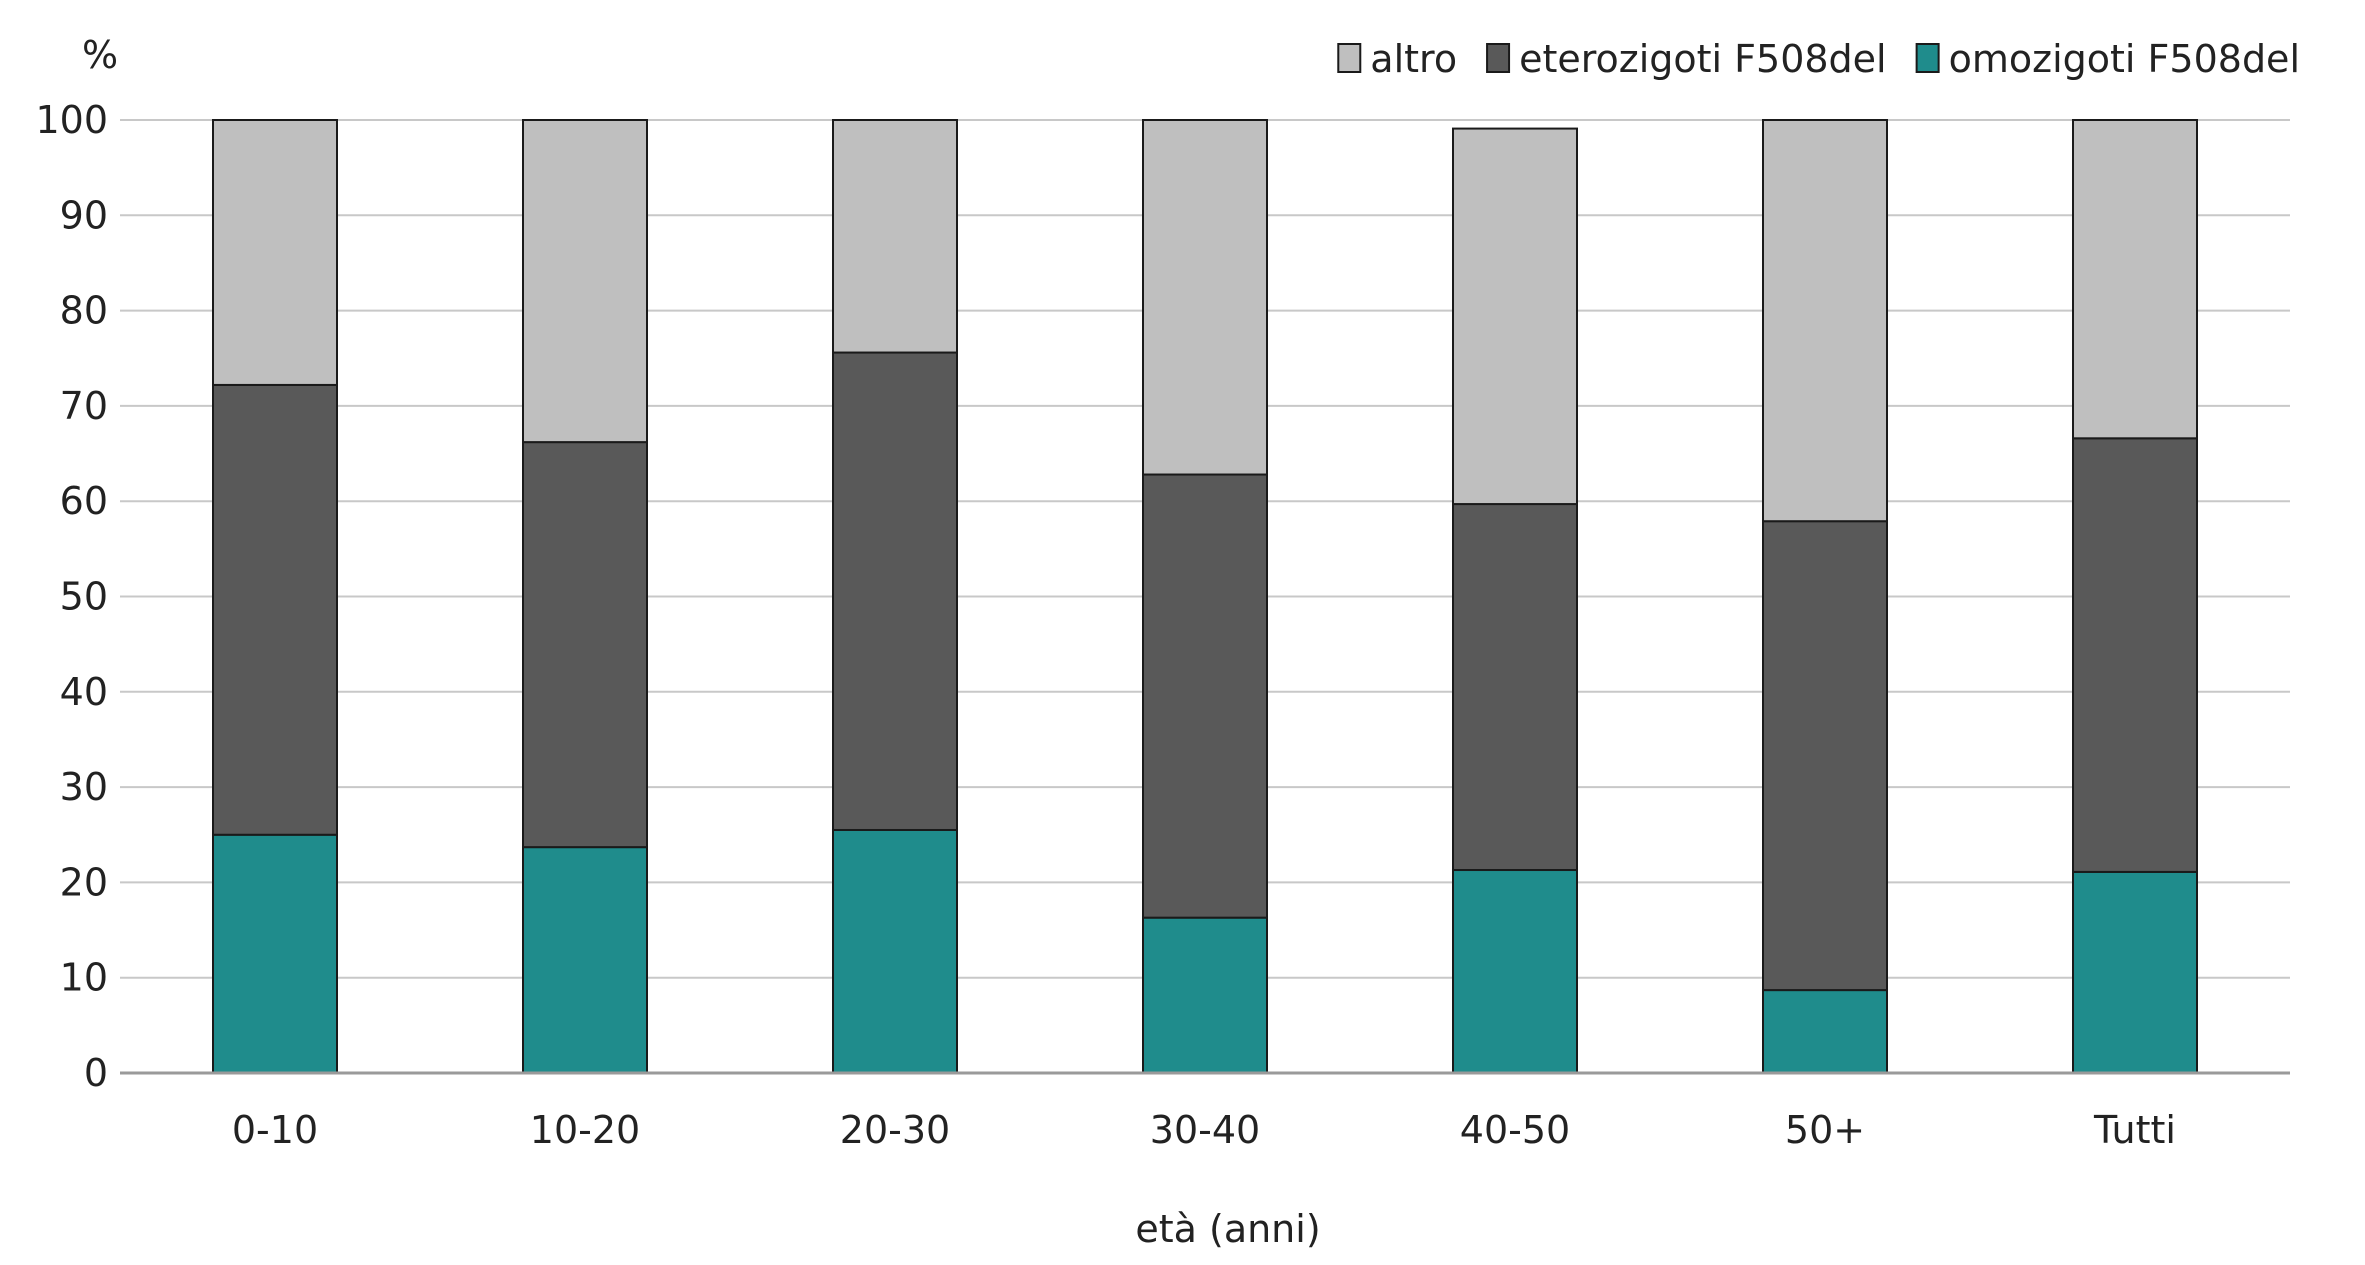 Image resolution: width=2365 pixels, height=1265 pixels. I want to click on x-tick-label: 30-40, so click(1205, 1130).